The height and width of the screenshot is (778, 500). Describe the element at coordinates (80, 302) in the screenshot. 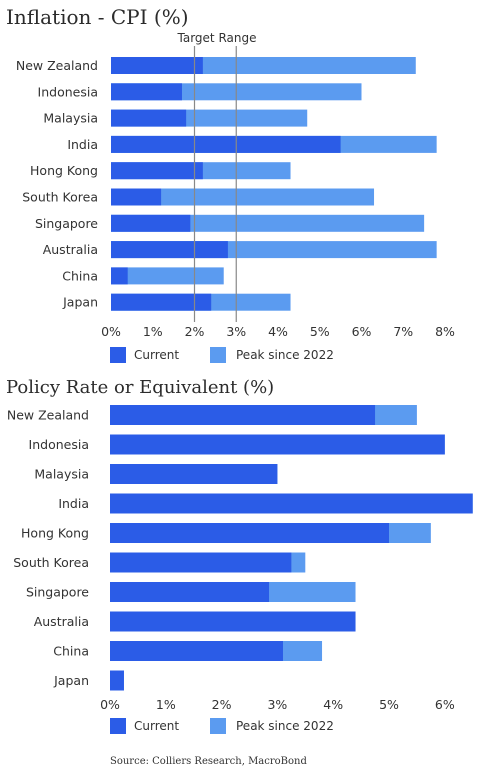

I see `cpi-category-label: Japan` at that location.